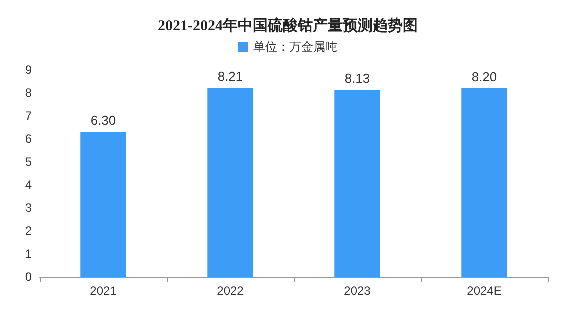  What do you see at coordinates (231, 76) in the screenshot?
I see `text: 8.21` at bounding box center [231, 76].